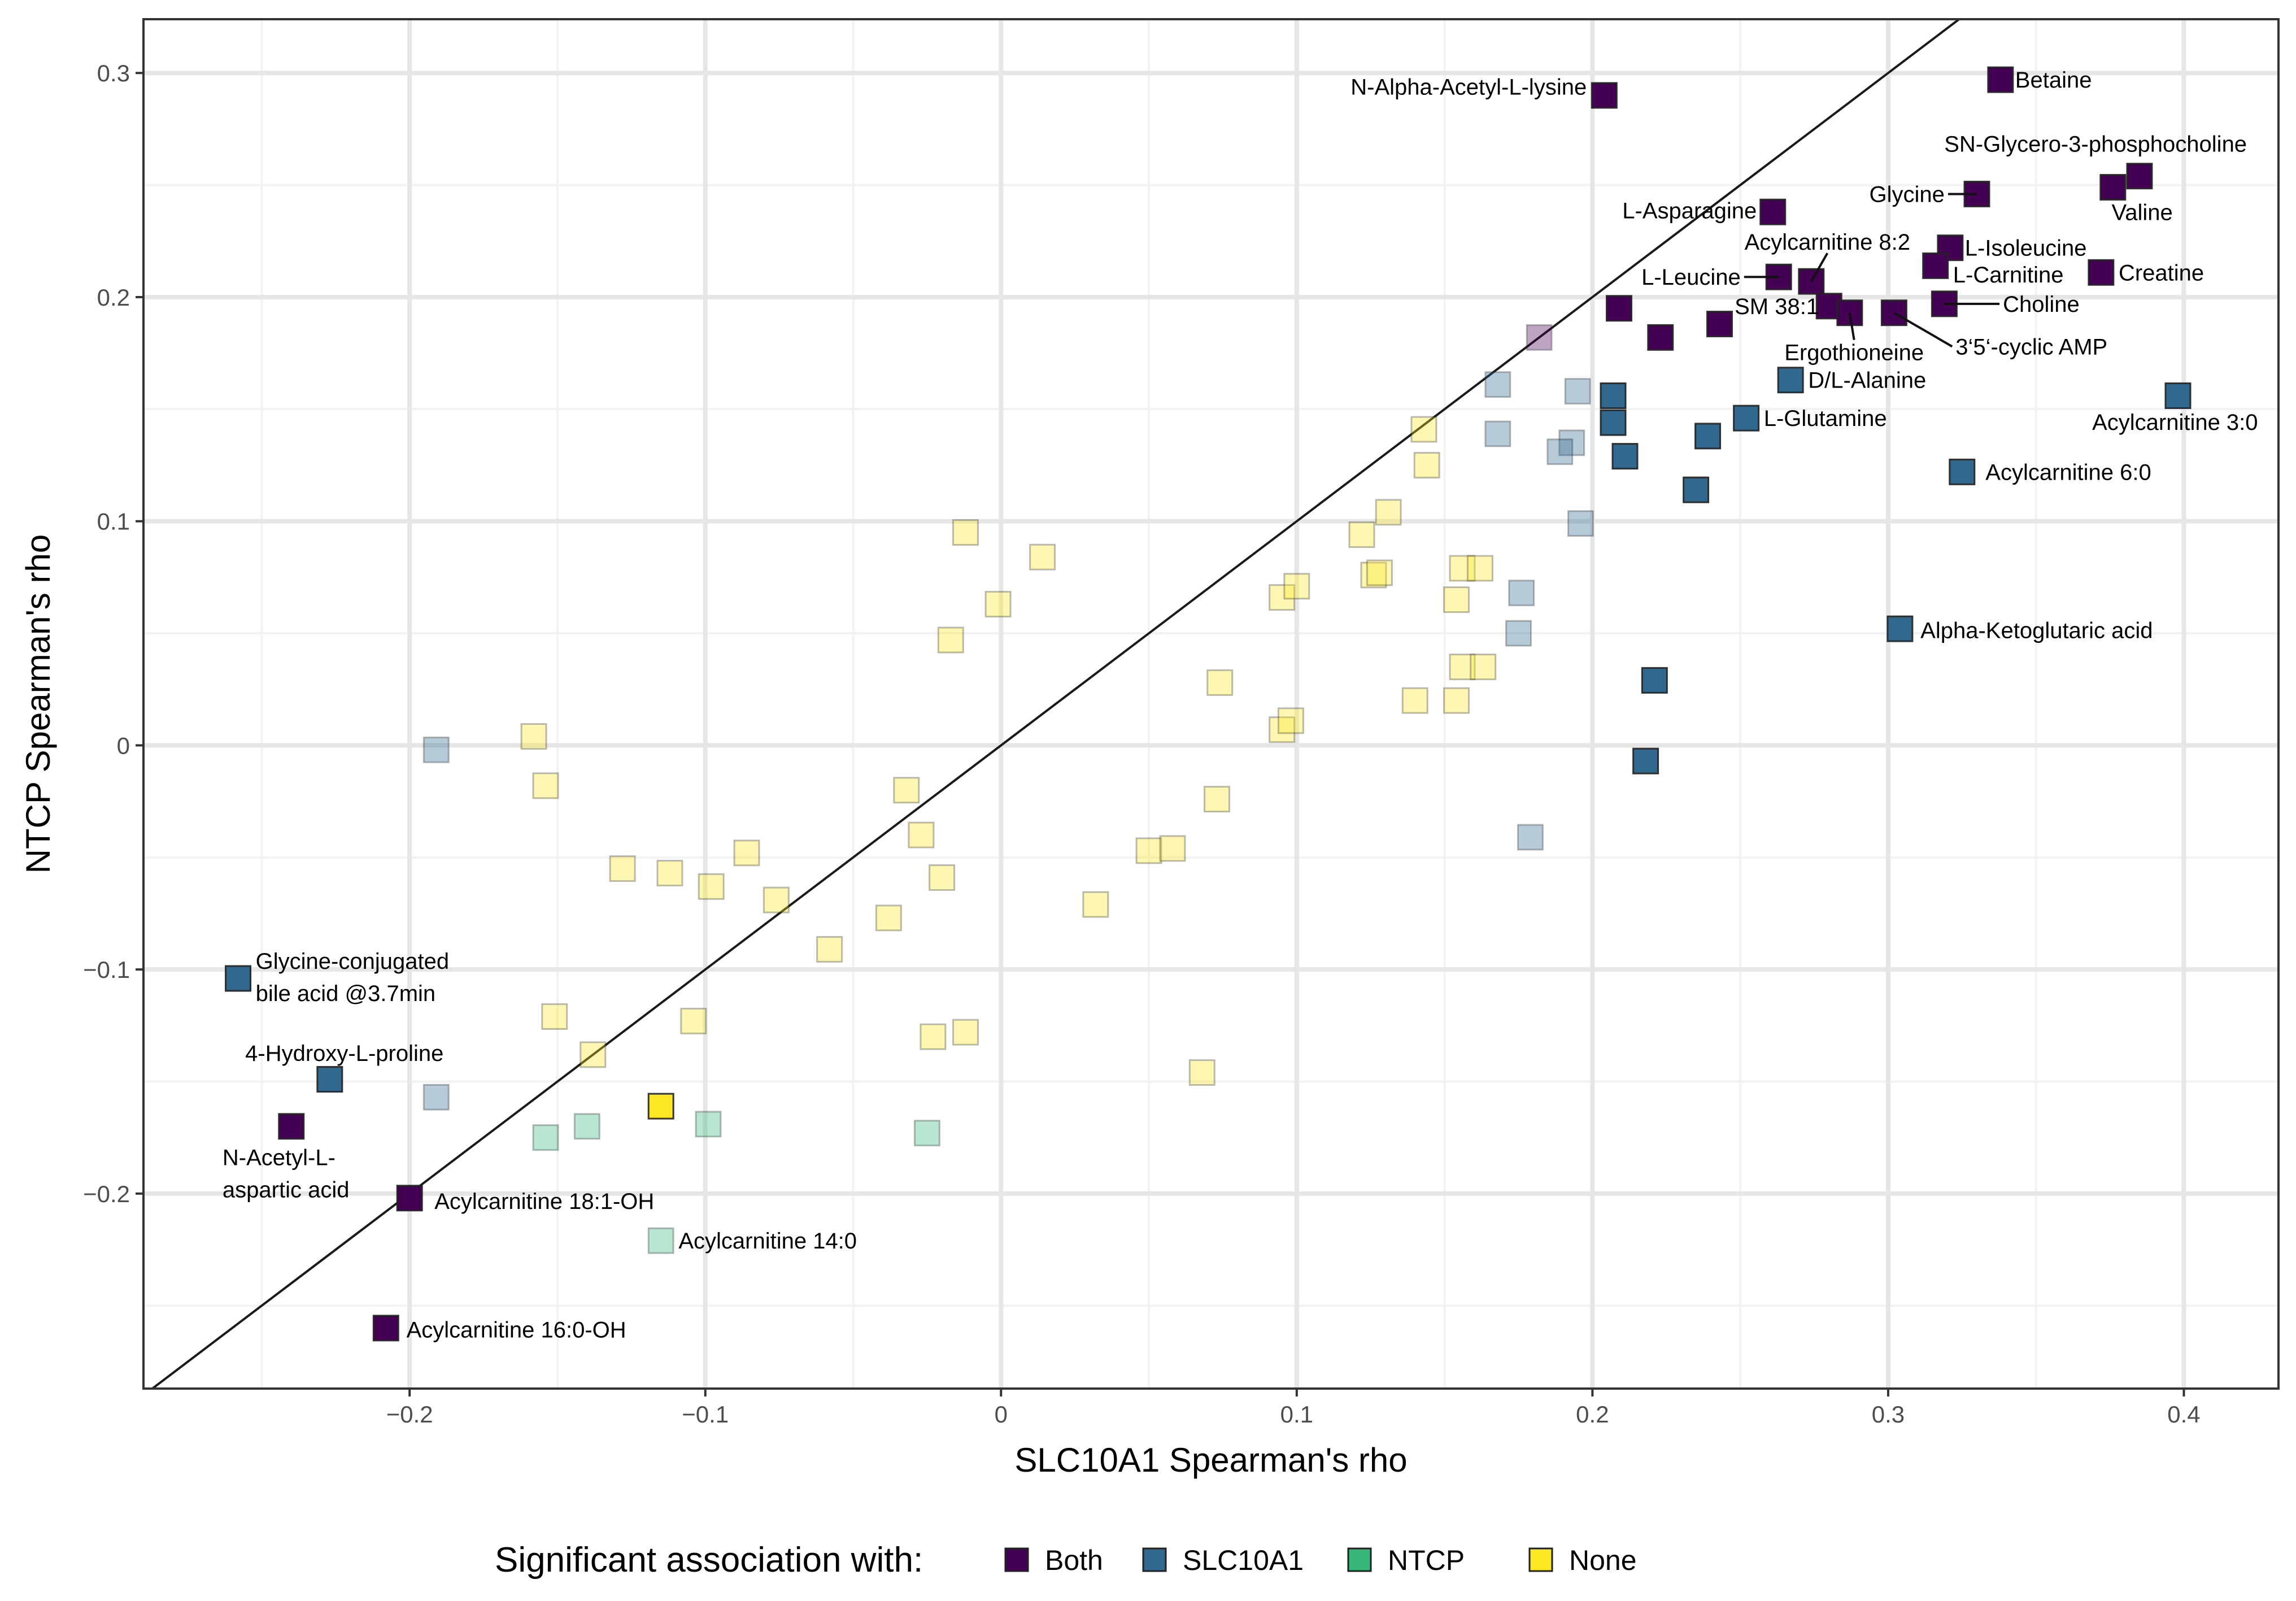 This screenshot has width=2296, height=1601. I want to click on point-label: N-Alpha-Acetyl-L-lysine, so click(1468, 87).